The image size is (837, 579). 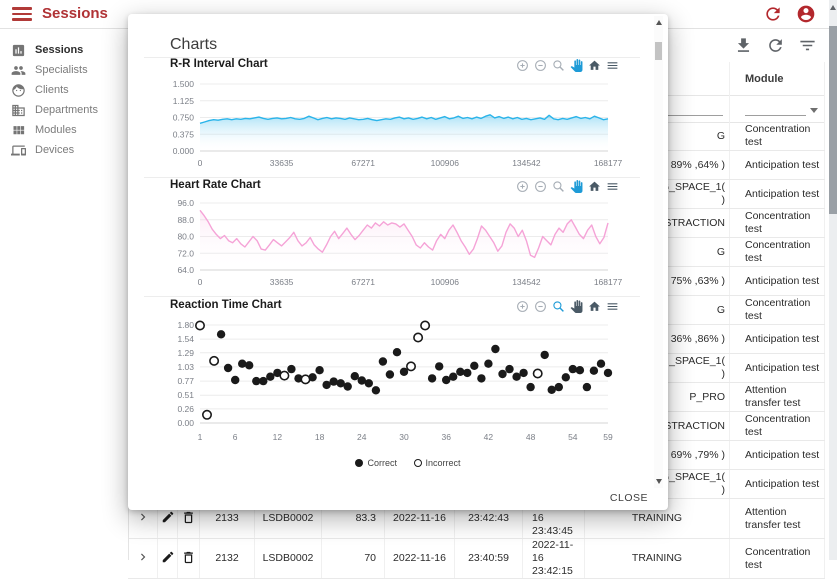 What do you see at coordinates (376, 463) in the screenshot?
I see `legend-correct: Correct` at bounding box center [376, 463].